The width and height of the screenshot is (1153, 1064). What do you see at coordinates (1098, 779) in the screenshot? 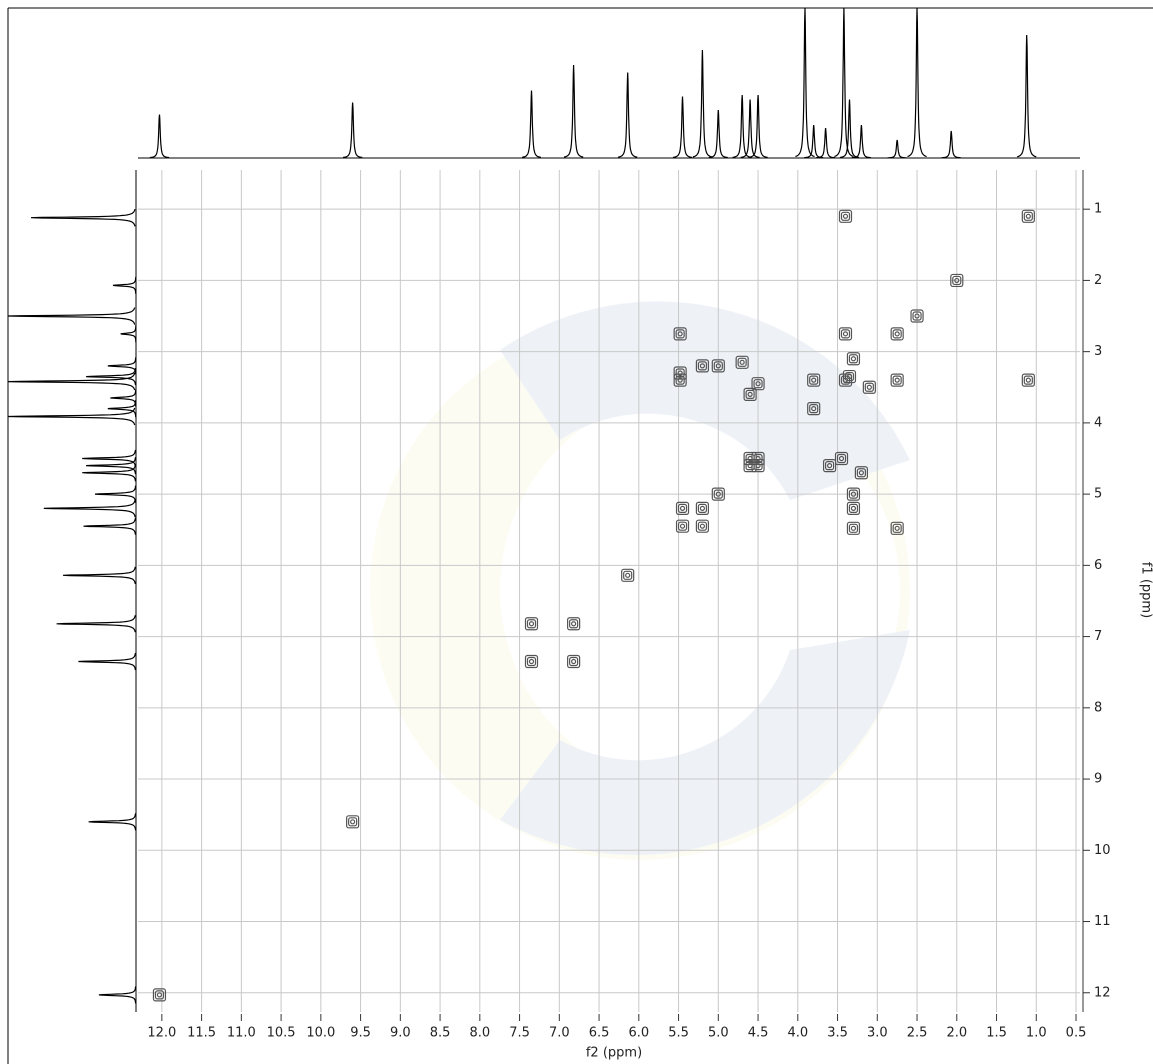
I see `y-tick-label: 9` at bounding box center [1098, 779].